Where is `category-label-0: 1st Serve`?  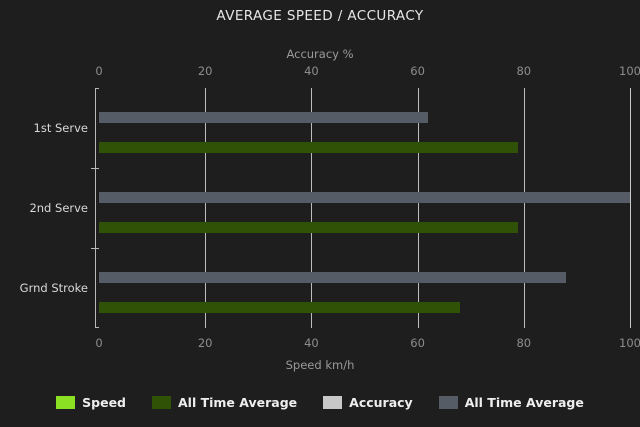
category-label-0: 1st Serve is located at coordinates (60, 128).